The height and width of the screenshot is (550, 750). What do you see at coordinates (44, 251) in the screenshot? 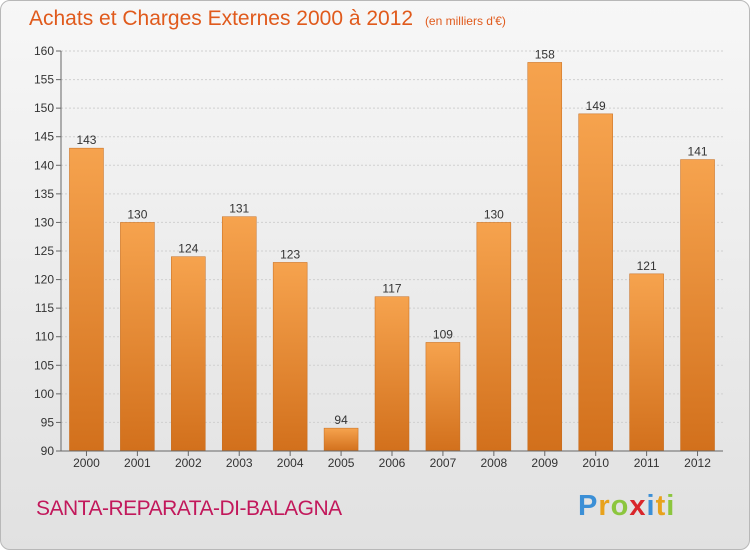
I see `y-tick-label: 125` at bounding box center [44, 251].